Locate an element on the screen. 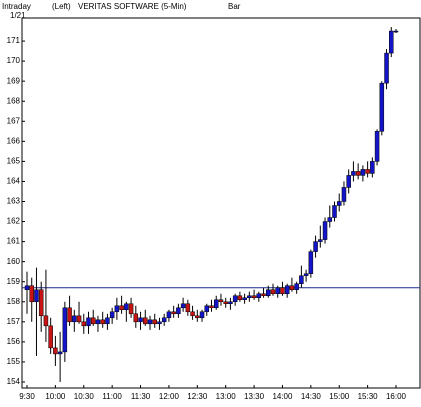 The image size is (421, 407). date-label: 1/21 is located at coordinates (18, 15).